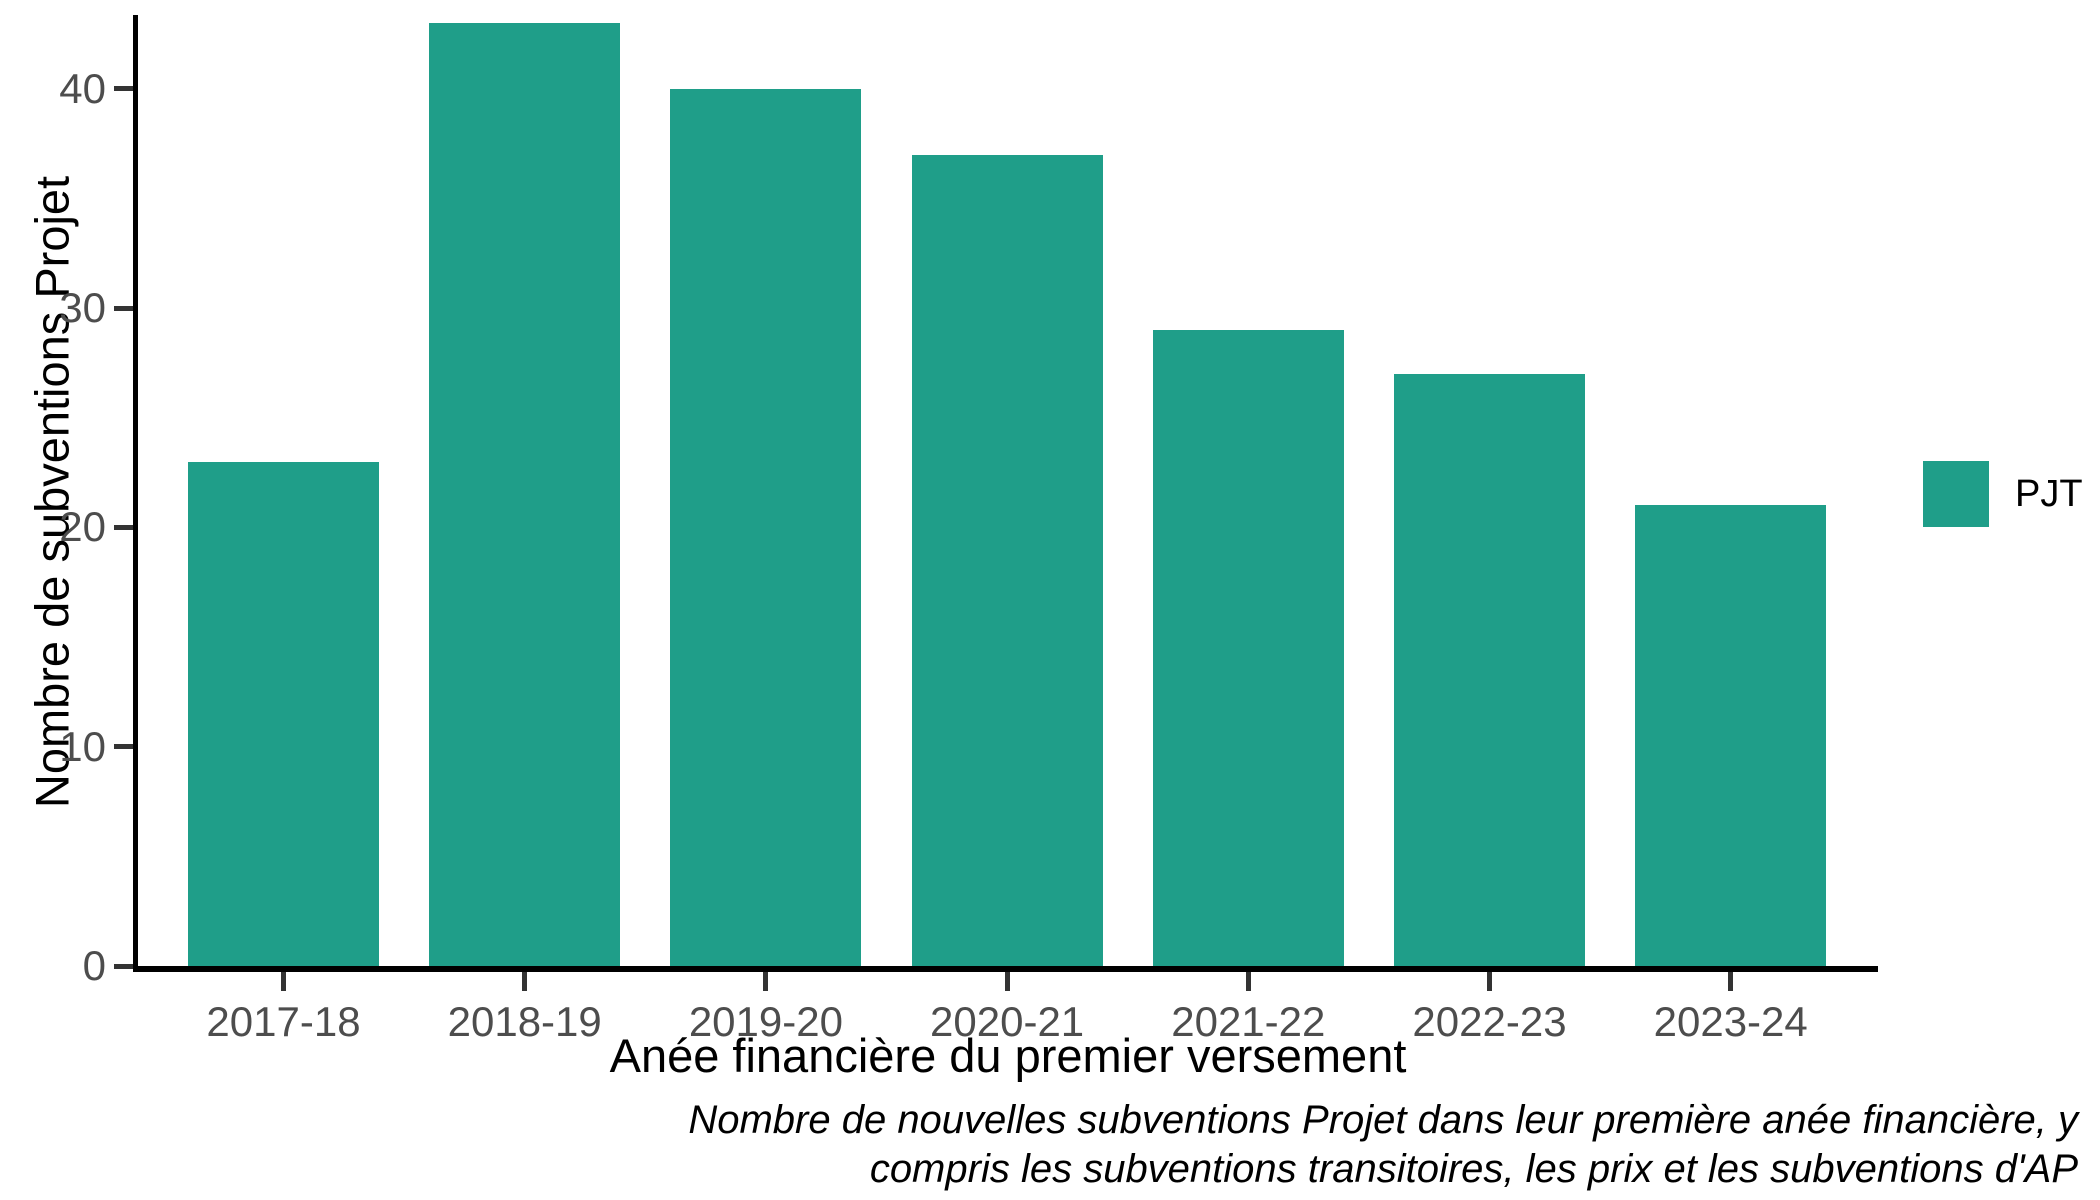 The height and width of the screenshot is (1200, 2100). Describe the element at coordinates (82, 88) in the screenshot. I see `y-tick-label-40: 40` at that location.